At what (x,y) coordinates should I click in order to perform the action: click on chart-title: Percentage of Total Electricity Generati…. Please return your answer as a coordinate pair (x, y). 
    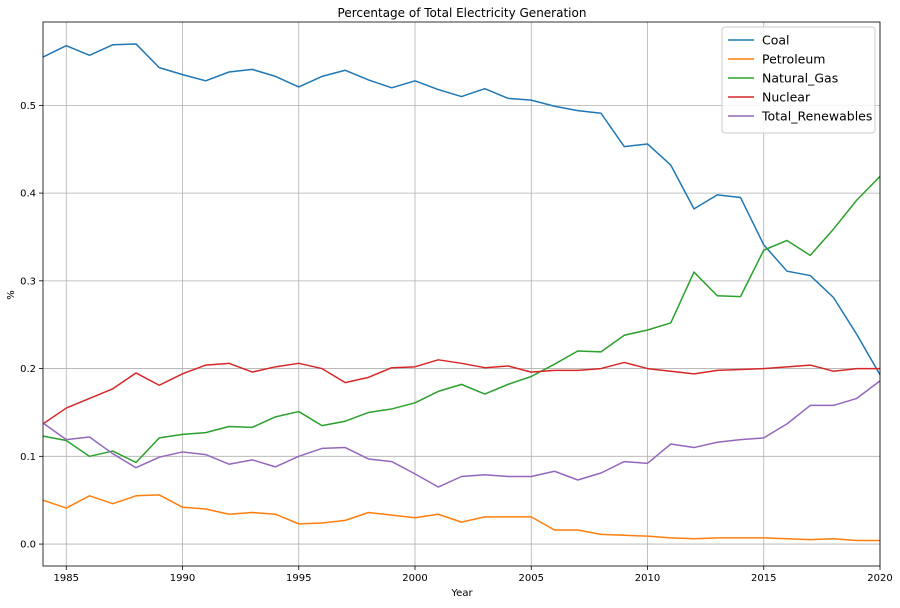
    Looking at the image, I should click on (462, 13).